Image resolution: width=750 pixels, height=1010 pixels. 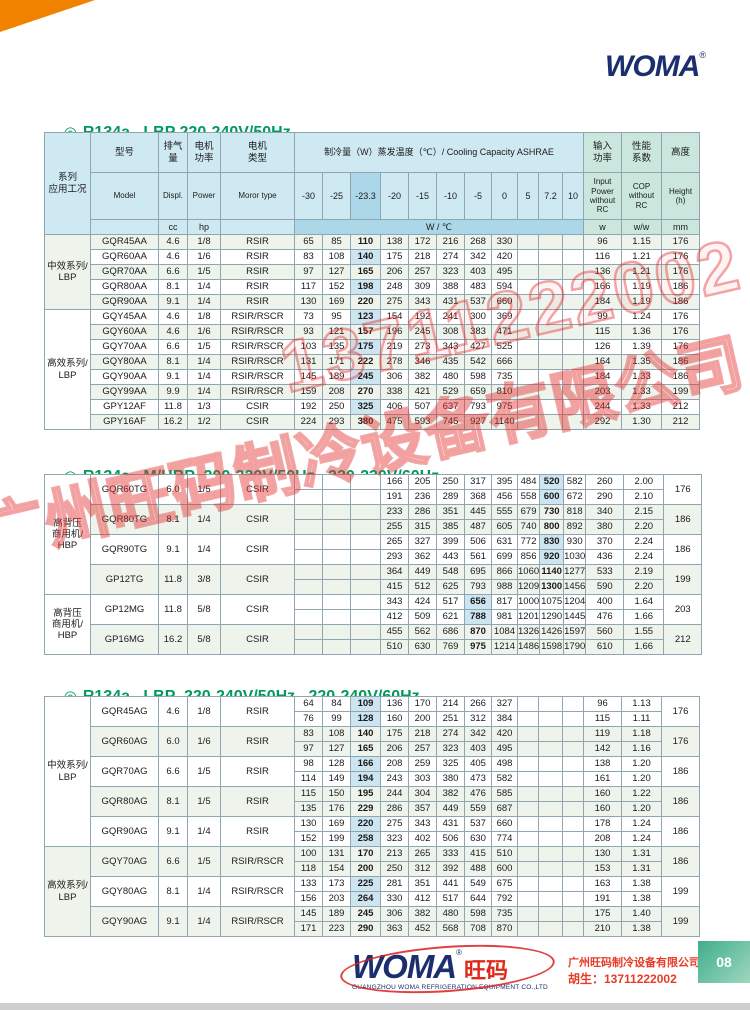 I want to click on power-value: 1/8, so click(x=204, y=317).